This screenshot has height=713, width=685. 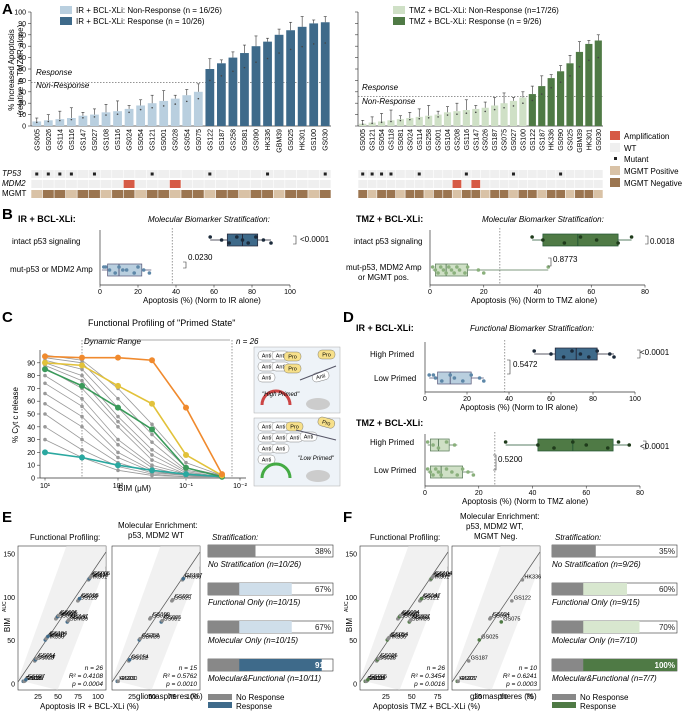 What do you see at coordinates (20, 13) in the screenshot?
I see `y-tick-label: 100` at bounding box center [20, 13].